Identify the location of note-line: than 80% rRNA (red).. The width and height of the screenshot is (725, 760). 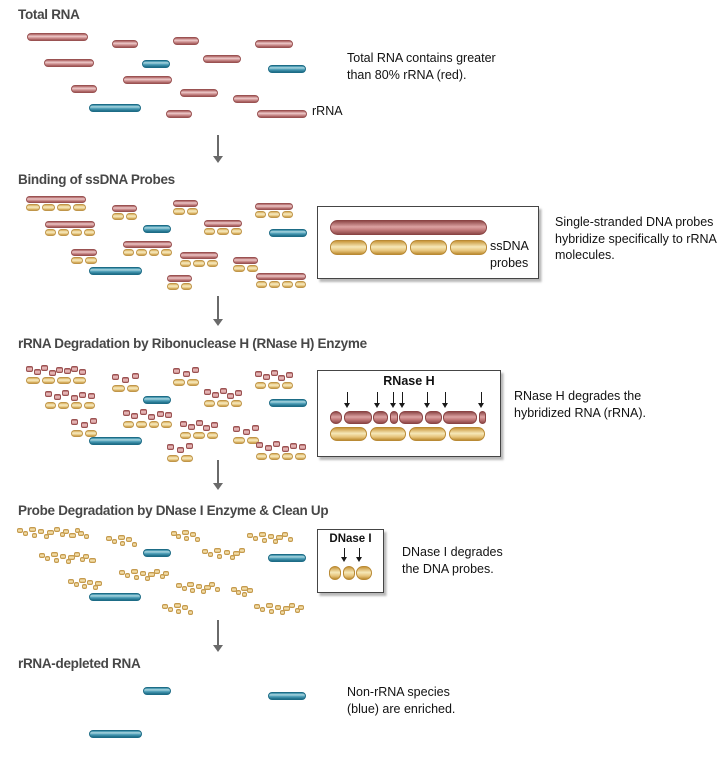
(407, 74).